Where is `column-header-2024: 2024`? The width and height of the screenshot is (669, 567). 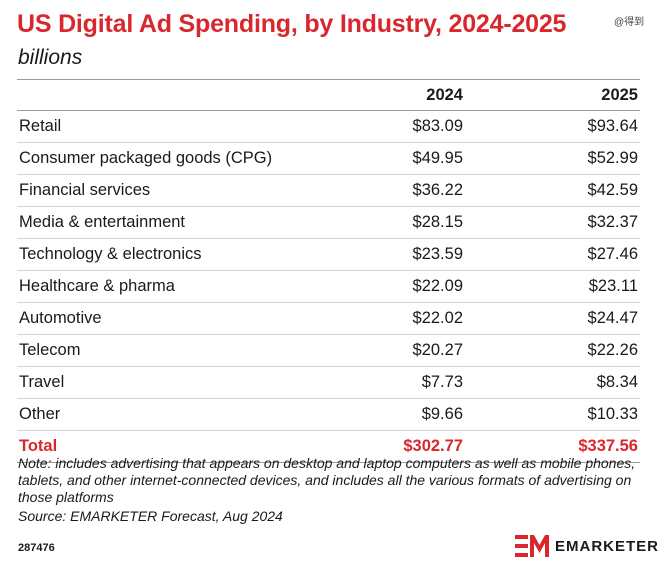
column-header-2024: 2024 is located at coordinates (444, 95).